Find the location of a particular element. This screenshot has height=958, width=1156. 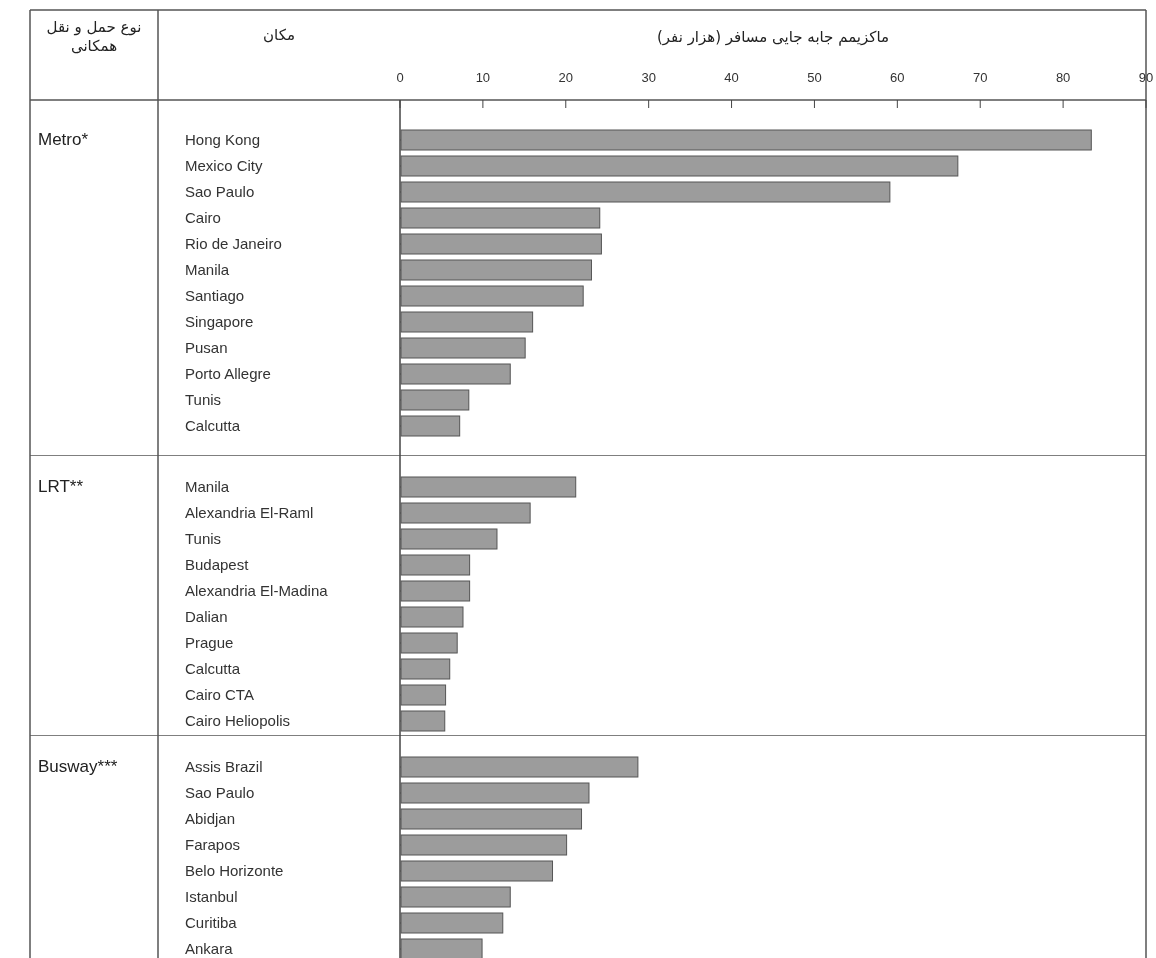

y-axis-title: LRT** is located at coordinates (61, 486).